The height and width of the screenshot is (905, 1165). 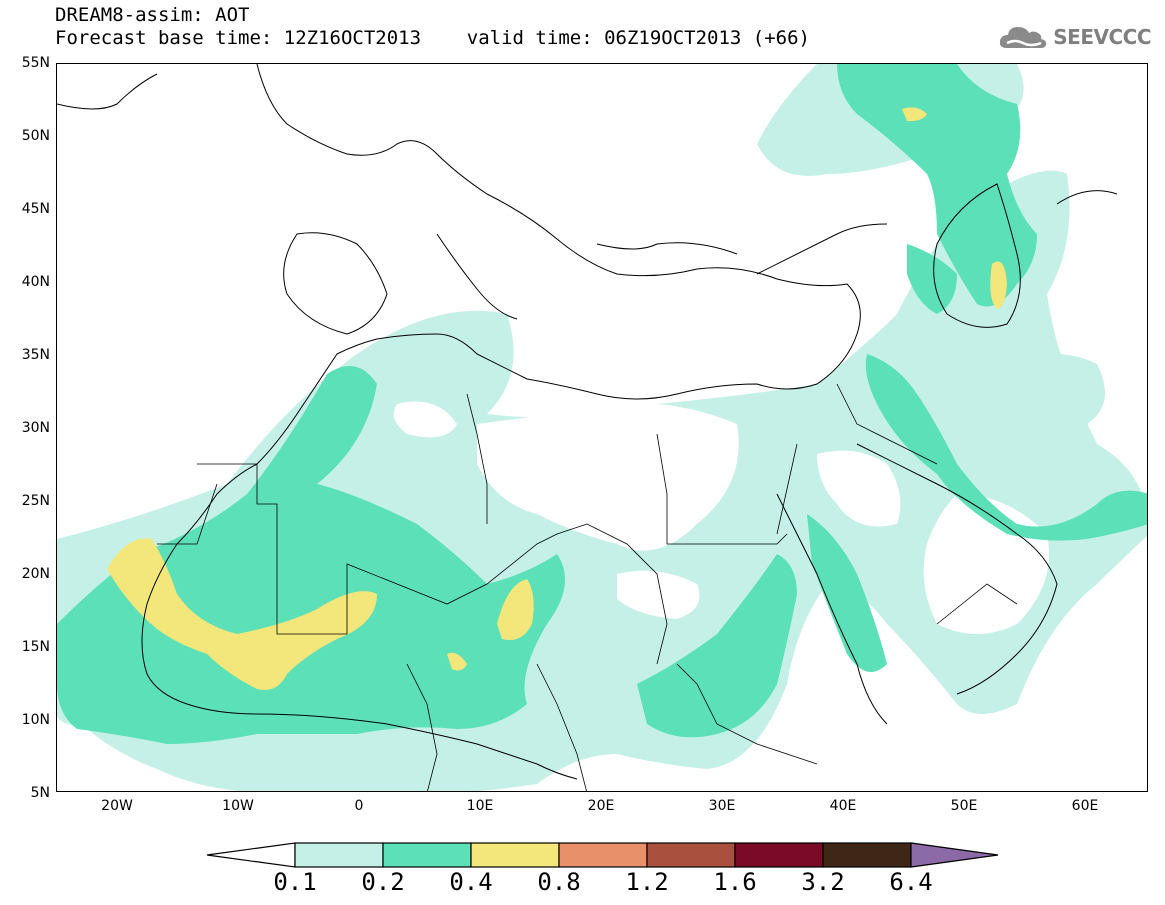 I want to click on x-tick-label: 10E, so click(x=480, y=806).